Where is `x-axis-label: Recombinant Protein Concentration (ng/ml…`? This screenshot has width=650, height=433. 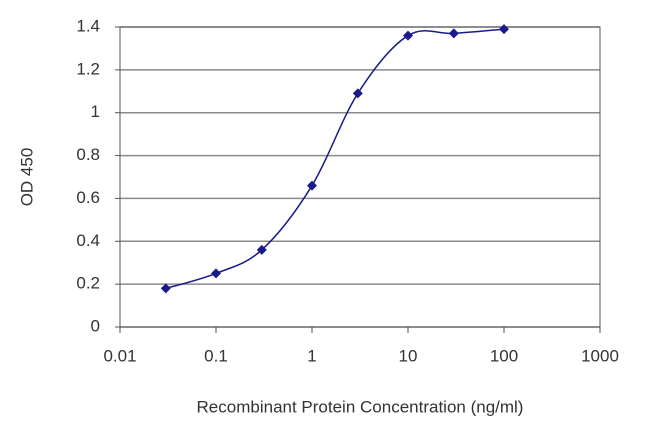
x-axis-label: Recombinant Protein Concentration (ng/ml… is located at coordinates (360, 406).